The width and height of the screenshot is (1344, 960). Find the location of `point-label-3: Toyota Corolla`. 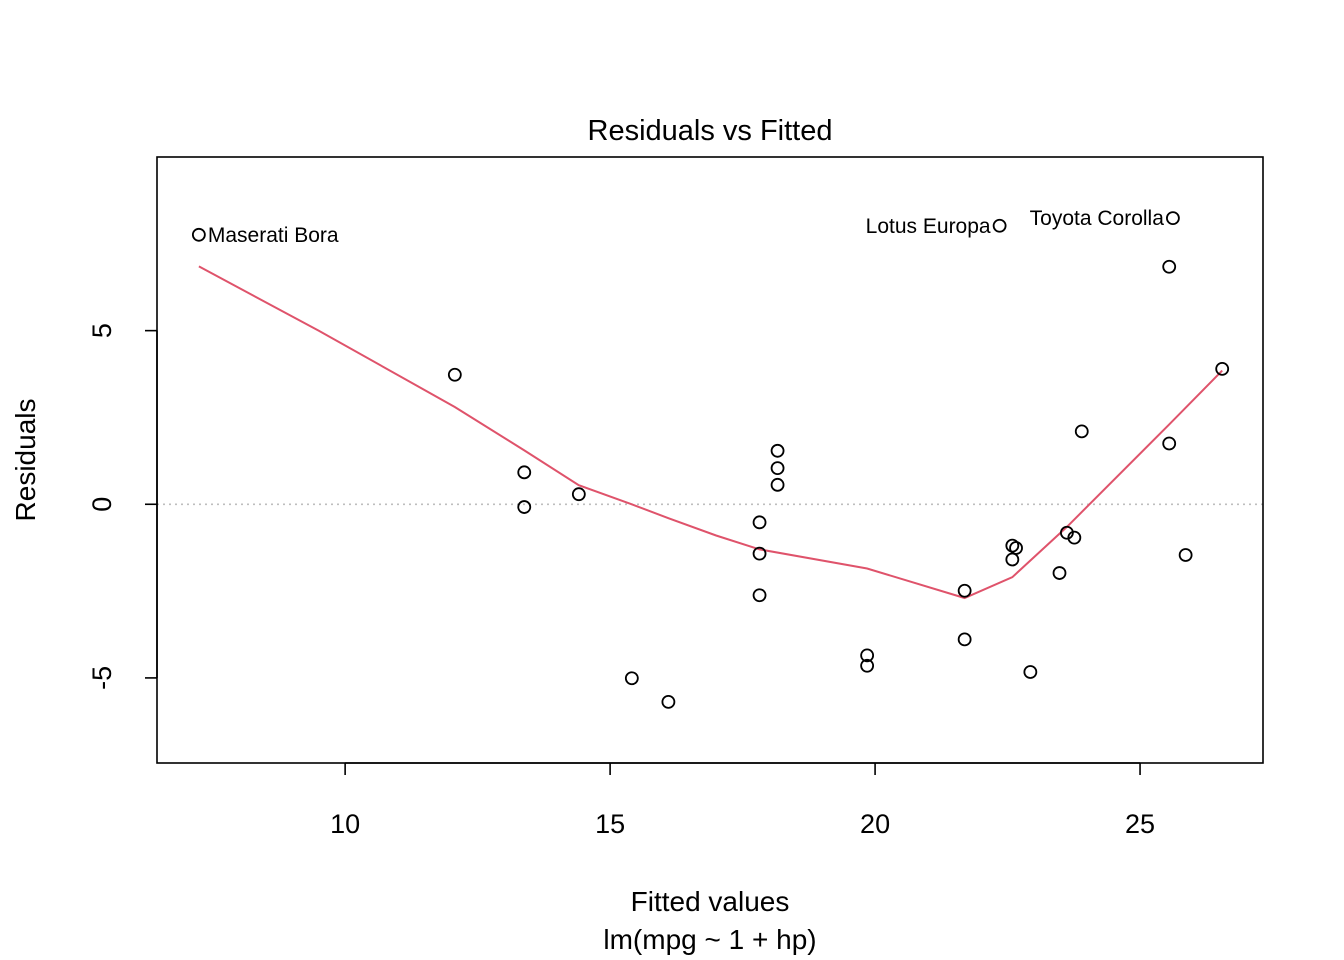

point-label-3: Toyota Corolla is located at coordinates (1097, 218).